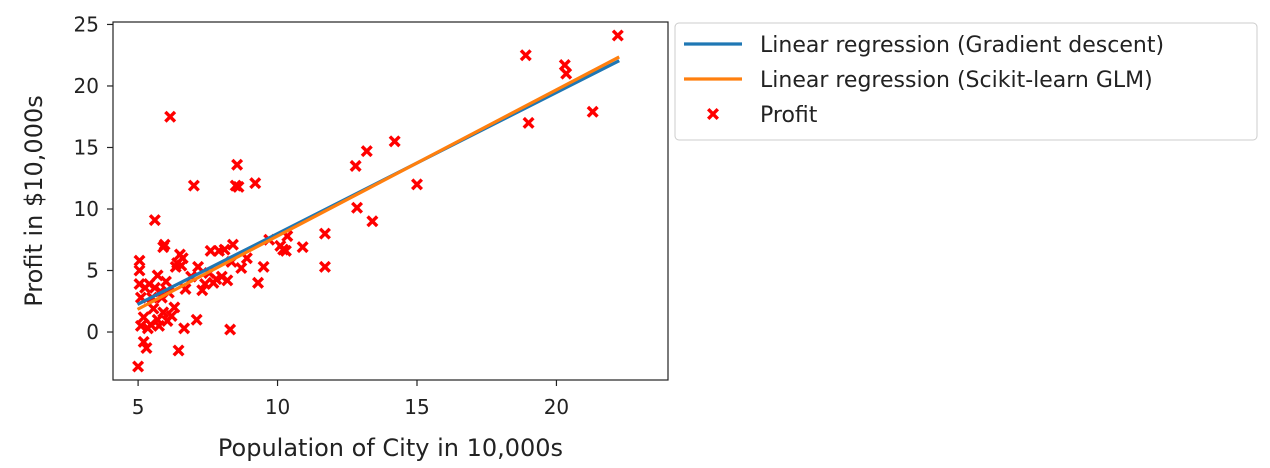 The height and width of the screenshot is (468, 1270). What do you see at coordinates (138, 407) in the screenshot?
I see `x-tick-label: 5` at bounding box center [138, 407].